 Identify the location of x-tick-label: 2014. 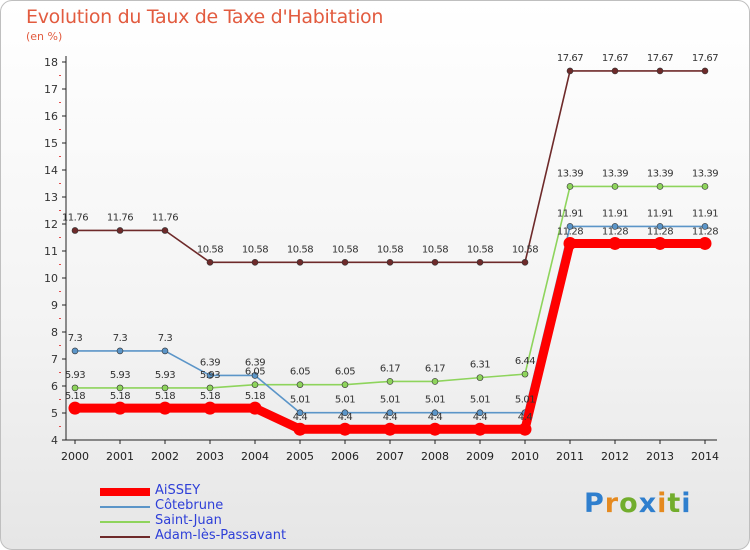
(705, 456).